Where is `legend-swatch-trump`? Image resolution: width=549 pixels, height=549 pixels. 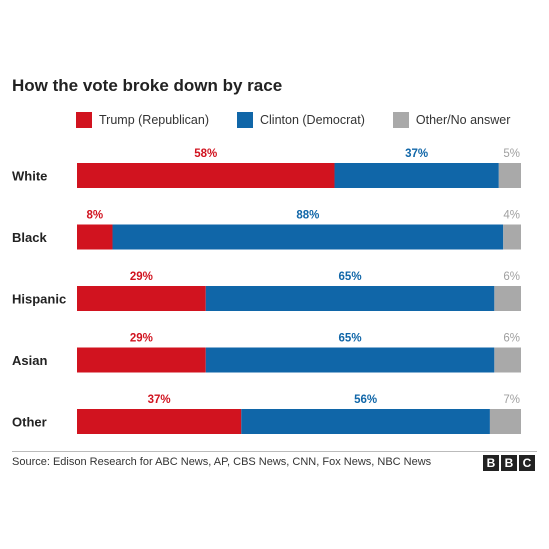
legend-swatch-trump is located at coordinates (84, 120).